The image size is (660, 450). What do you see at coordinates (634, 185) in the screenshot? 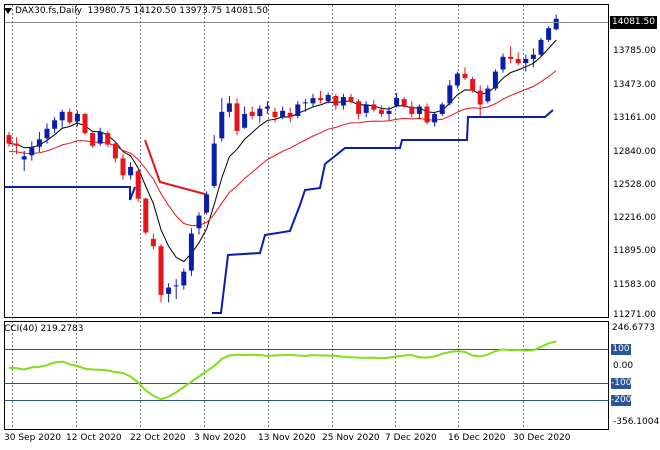
I see `price-tick: 12528.00` at bounding box center [634, 185].